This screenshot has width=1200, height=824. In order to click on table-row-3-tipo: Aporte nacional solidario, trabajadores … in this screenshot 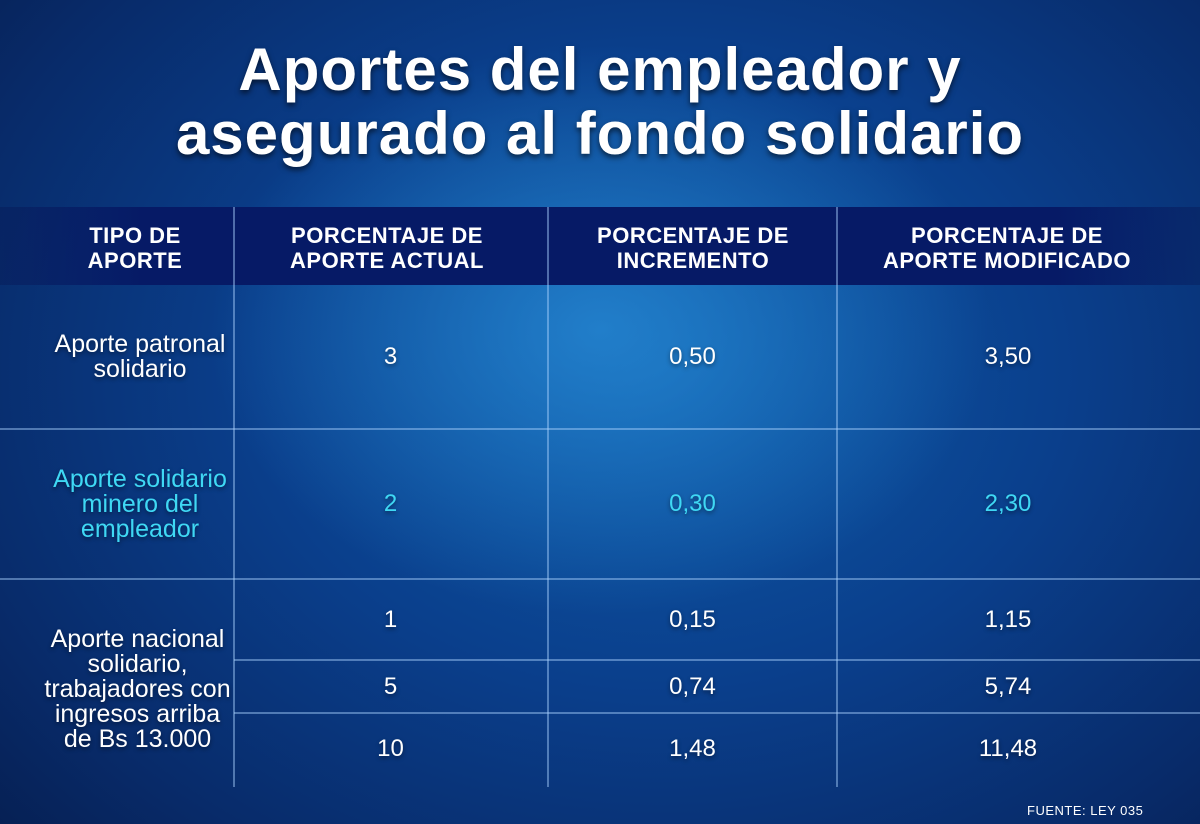, I will do `click(137, 689)`.